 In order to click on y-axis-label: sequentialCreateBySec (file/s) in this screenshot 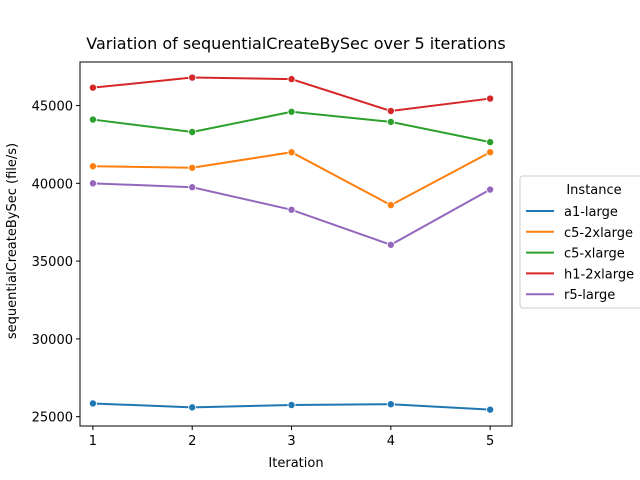, I will do `click(12, 241)`.